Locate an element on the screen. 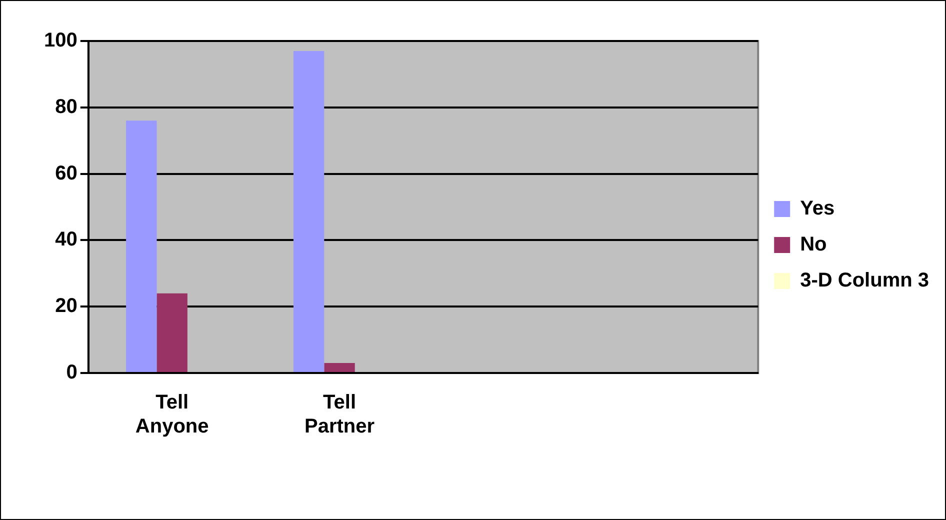 The image size is (946, 520). legend-label: No is located at coordinates (813, 245).